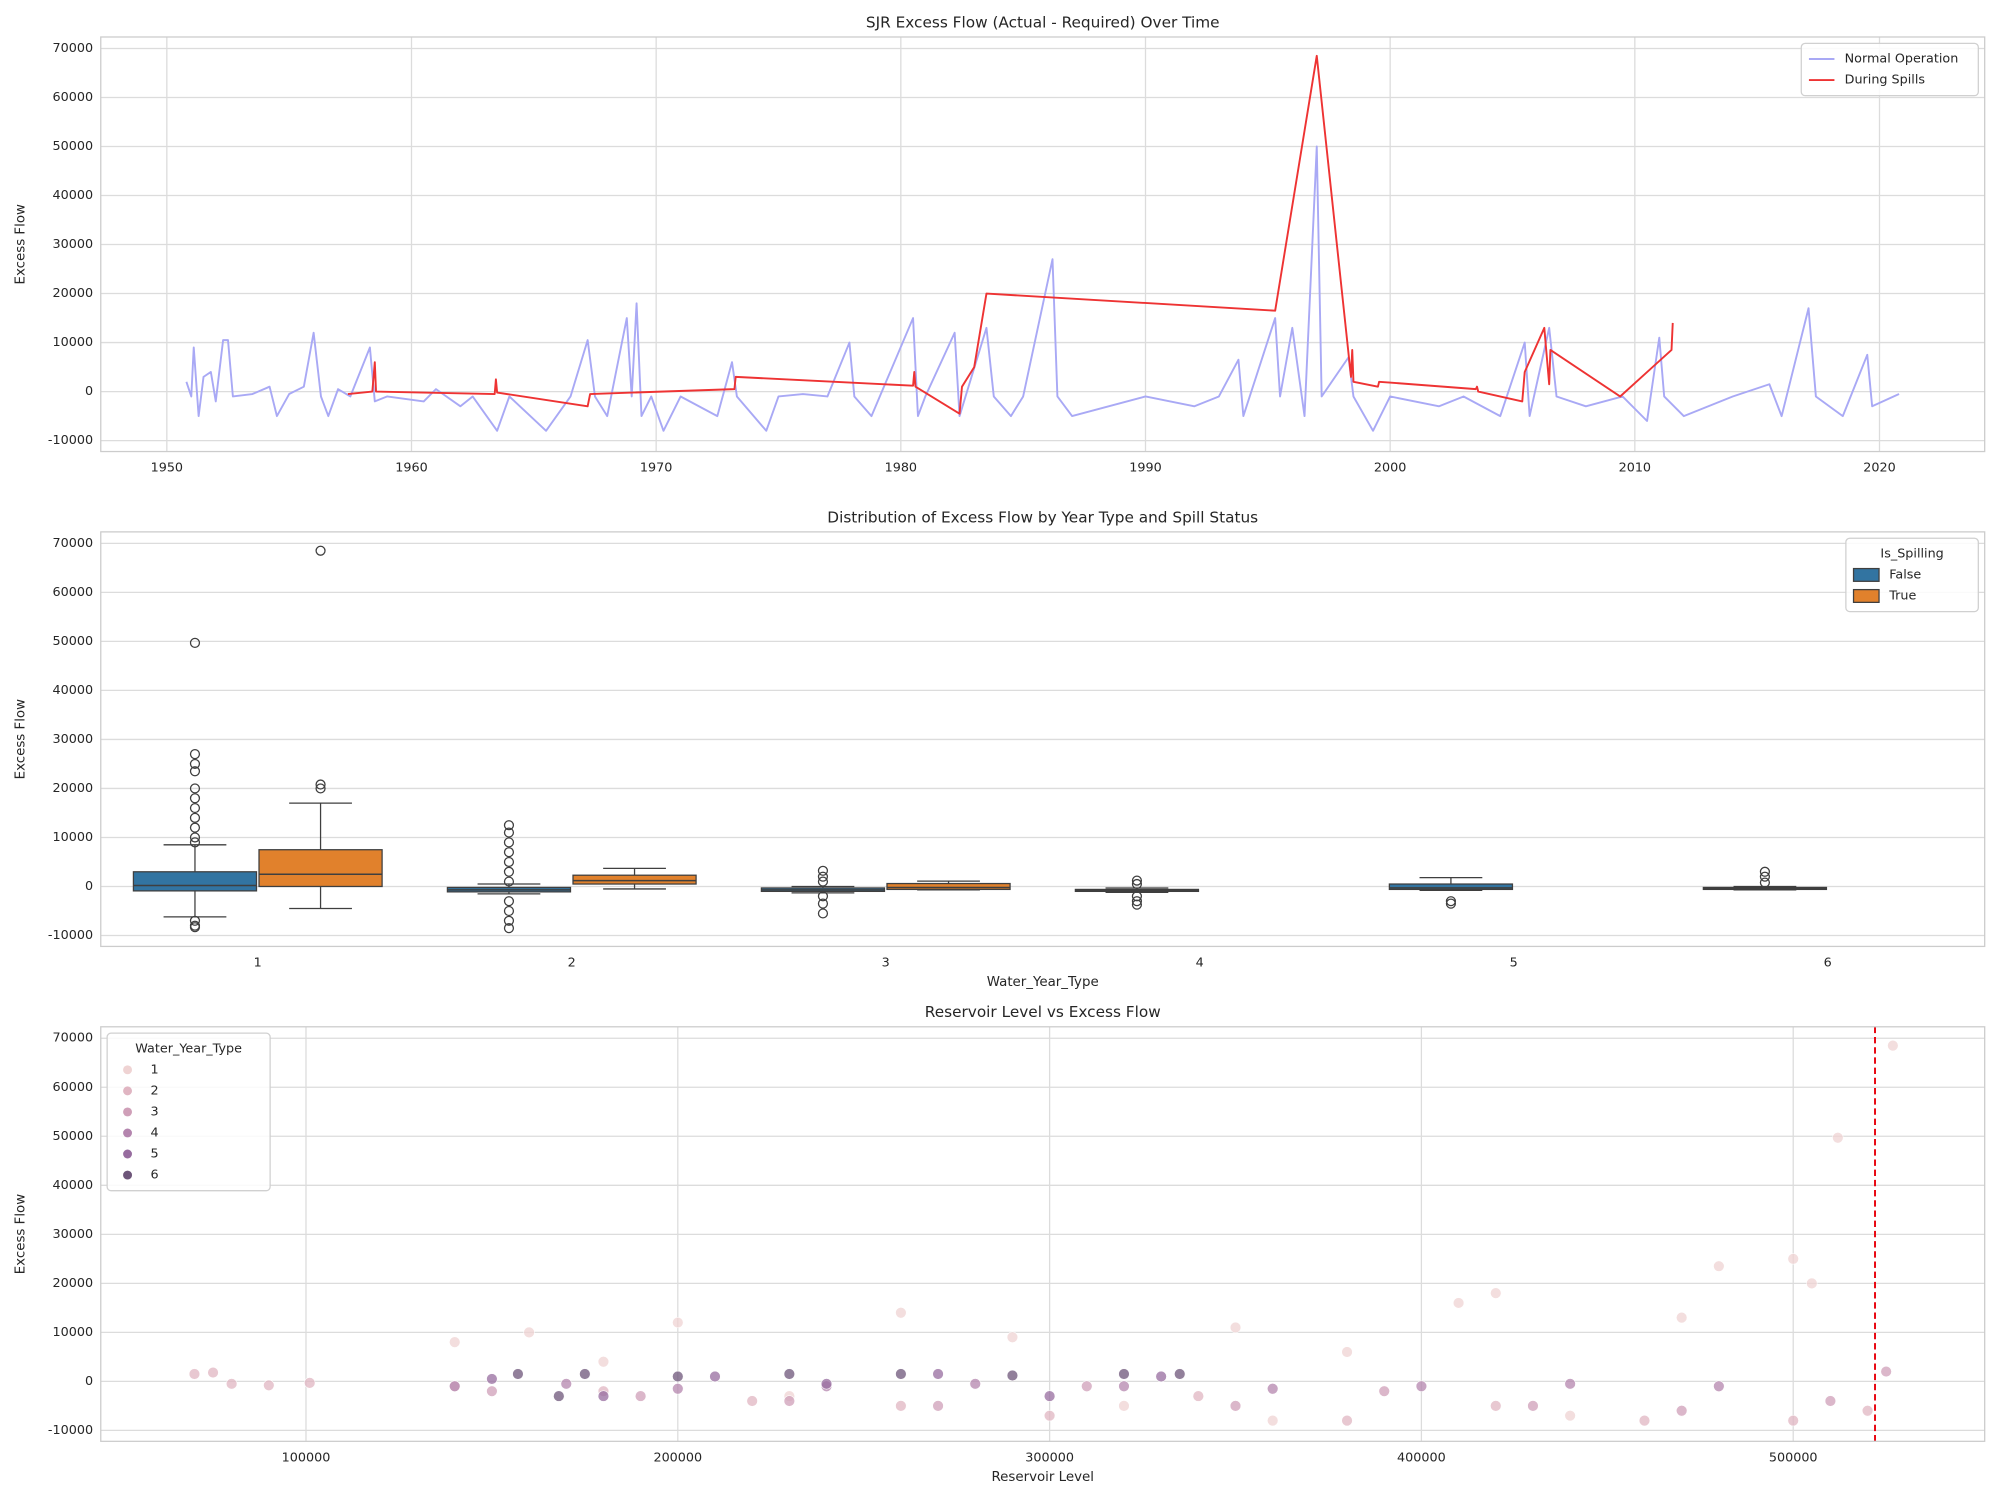 The image size is (2000, 1500). What do you see at coordinates (258, 963) in the screenshot?
I see `x-tick-label: 1` at bounding box center [258, 963].